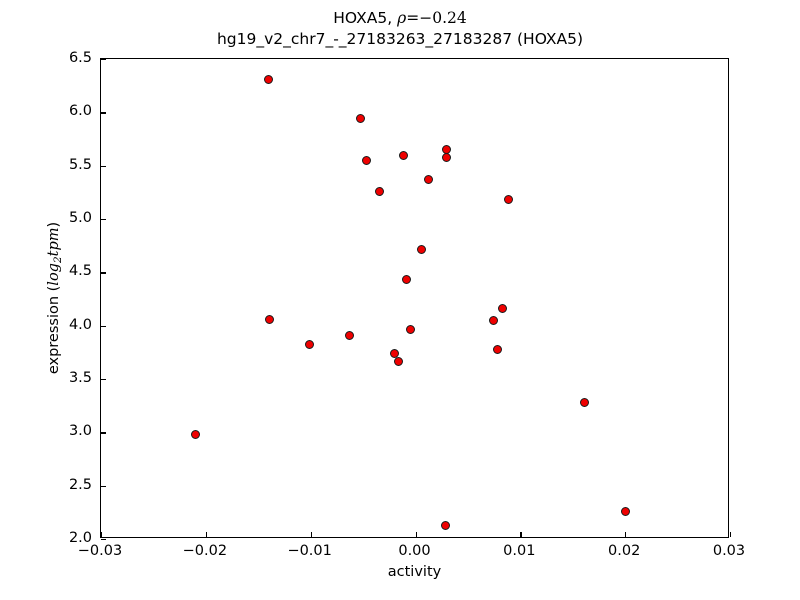  I want to click on x-tick-label: 0.02, so click(624, 551).